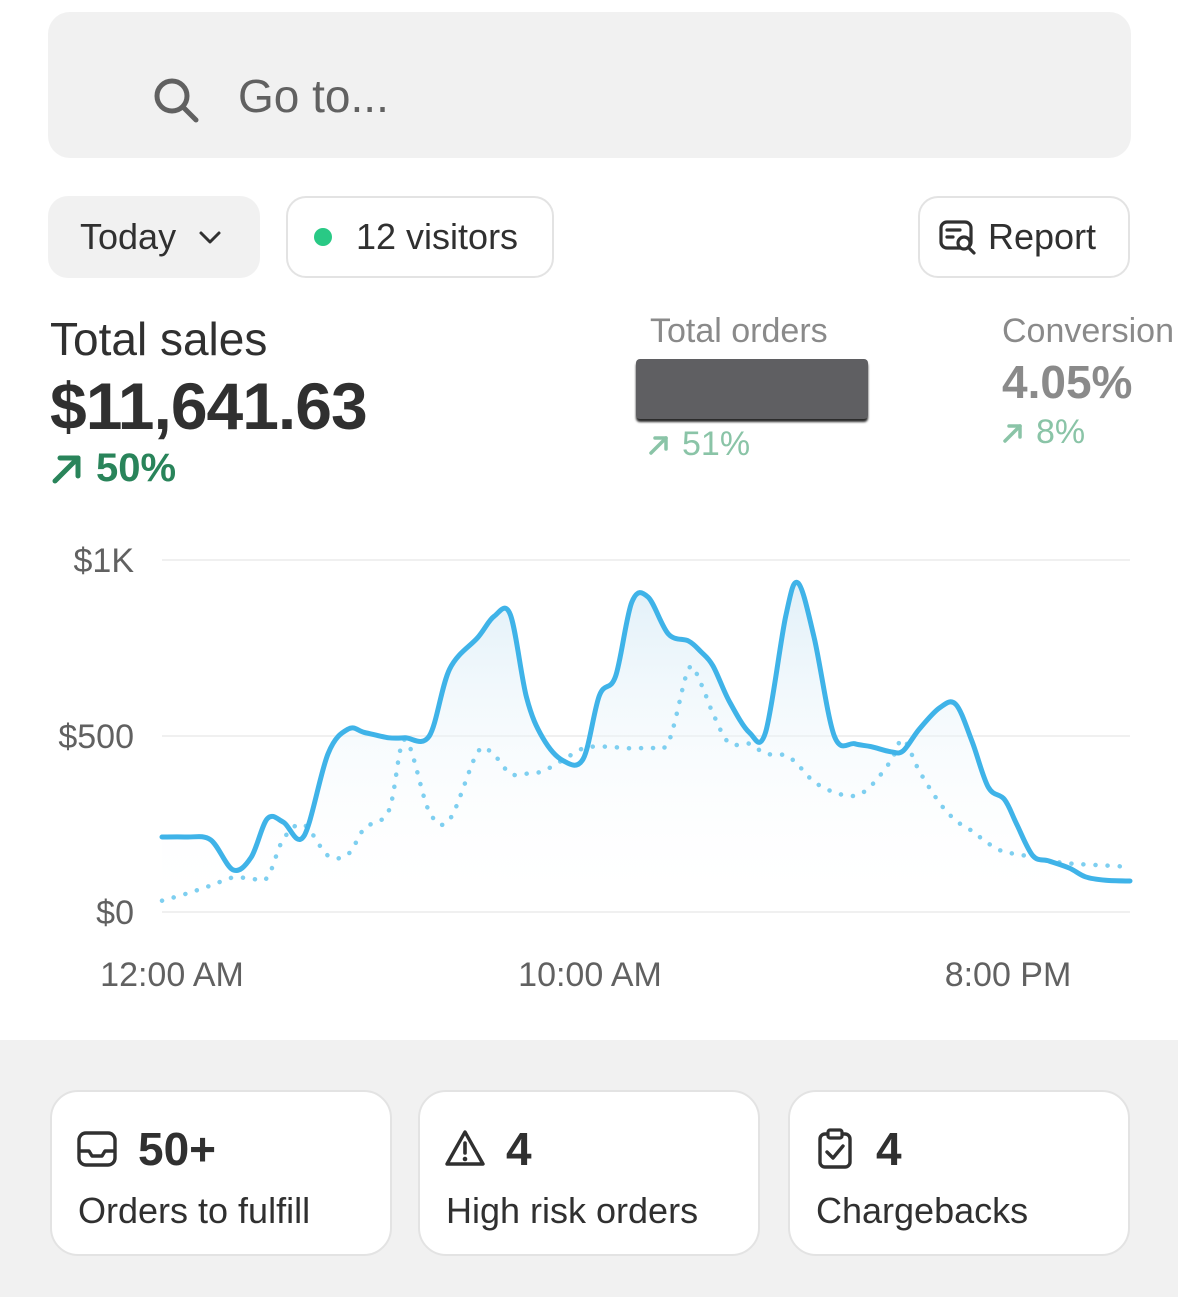 Image resolution: width=1178 pixels, height=1297 pixels. I want to click on orders-to-fulfill-label: Orders to fulfill, so click(194, 1210).